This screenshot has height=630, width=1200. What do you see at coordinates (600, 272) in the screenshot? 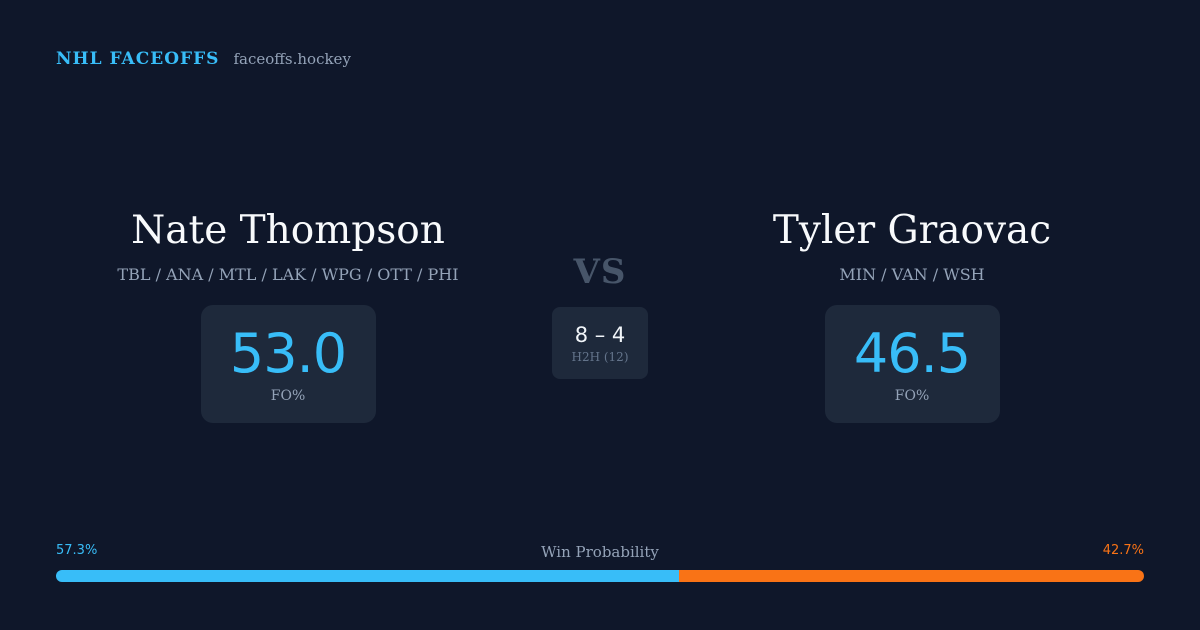
I see `vs-label: VS` at bounding box center [600, 272].